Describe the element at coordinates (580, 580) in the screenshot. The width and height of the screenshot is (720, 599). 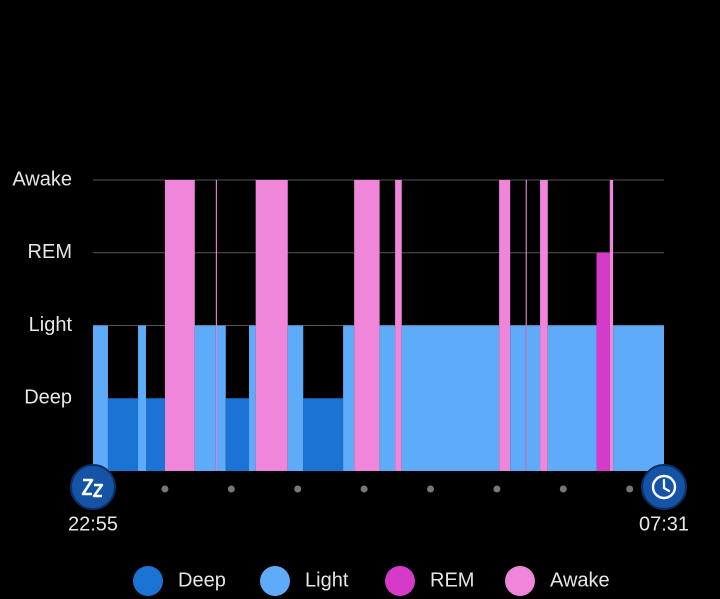
I see `legend-label: Awake` at that location.